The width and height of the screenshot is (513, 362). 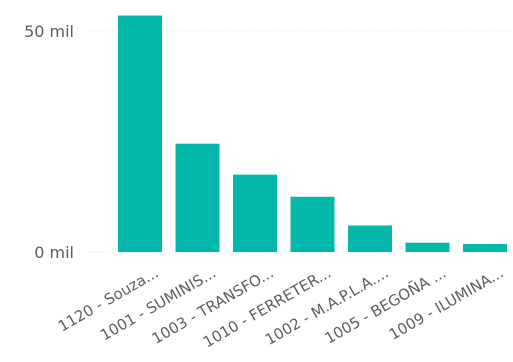 I want to click on y-tick-label: 0 mil, so click(x=54, y=252).